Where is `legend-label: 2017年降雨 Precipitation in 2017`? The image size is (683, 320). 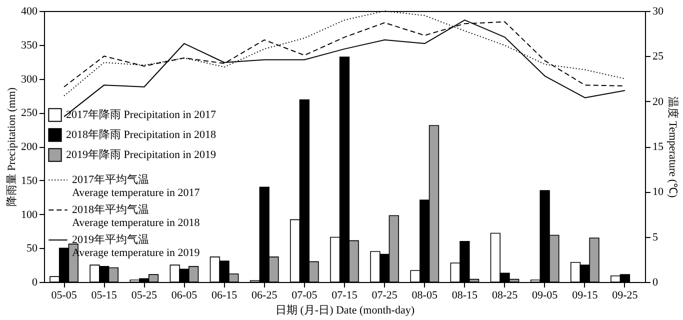 legend-label: 2017年降雨 Precipitation in 2017 is located at coordinates (141, 115).